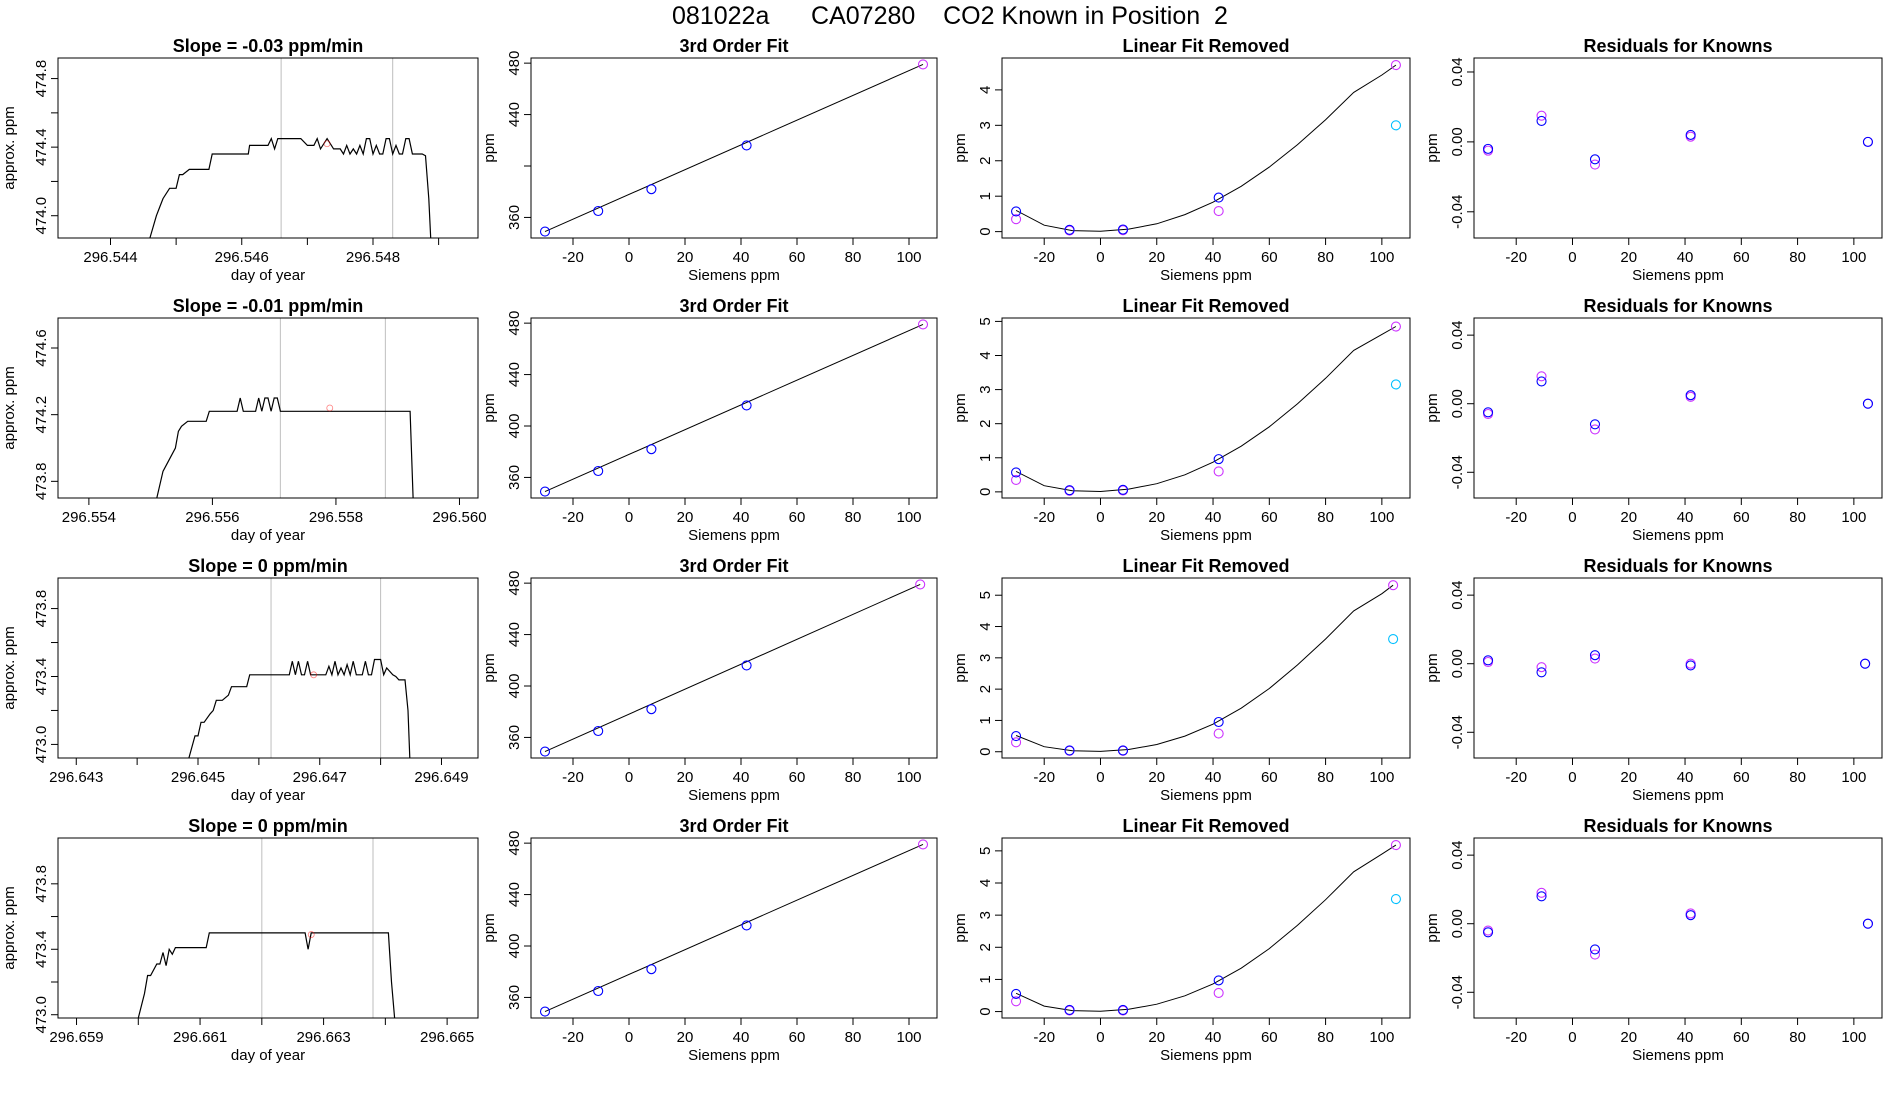 The height and width of the screenshot is (1100, 1900). Describe the element at coordinates (320, 777) in the screenshot. I see `x-tick-label: 296.647` at that location.